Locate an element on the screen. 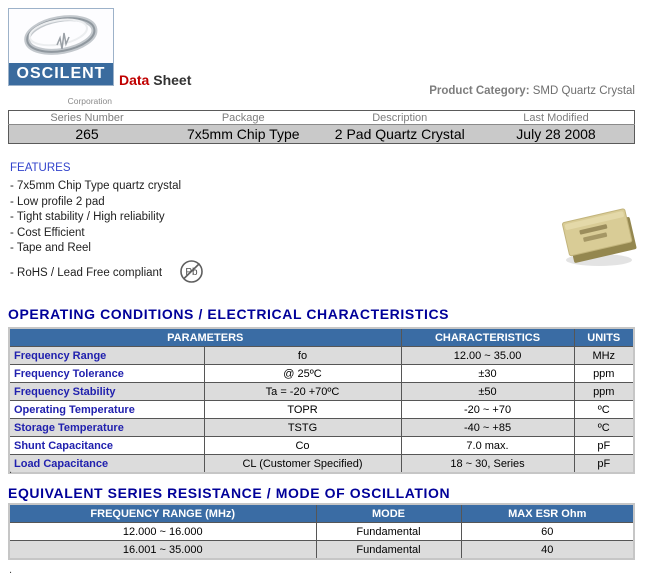 This screenshot has height=584, width=645. table-row: Shunt Capacitance Co 7.0 max. pF is located at coordinates (321, 445).